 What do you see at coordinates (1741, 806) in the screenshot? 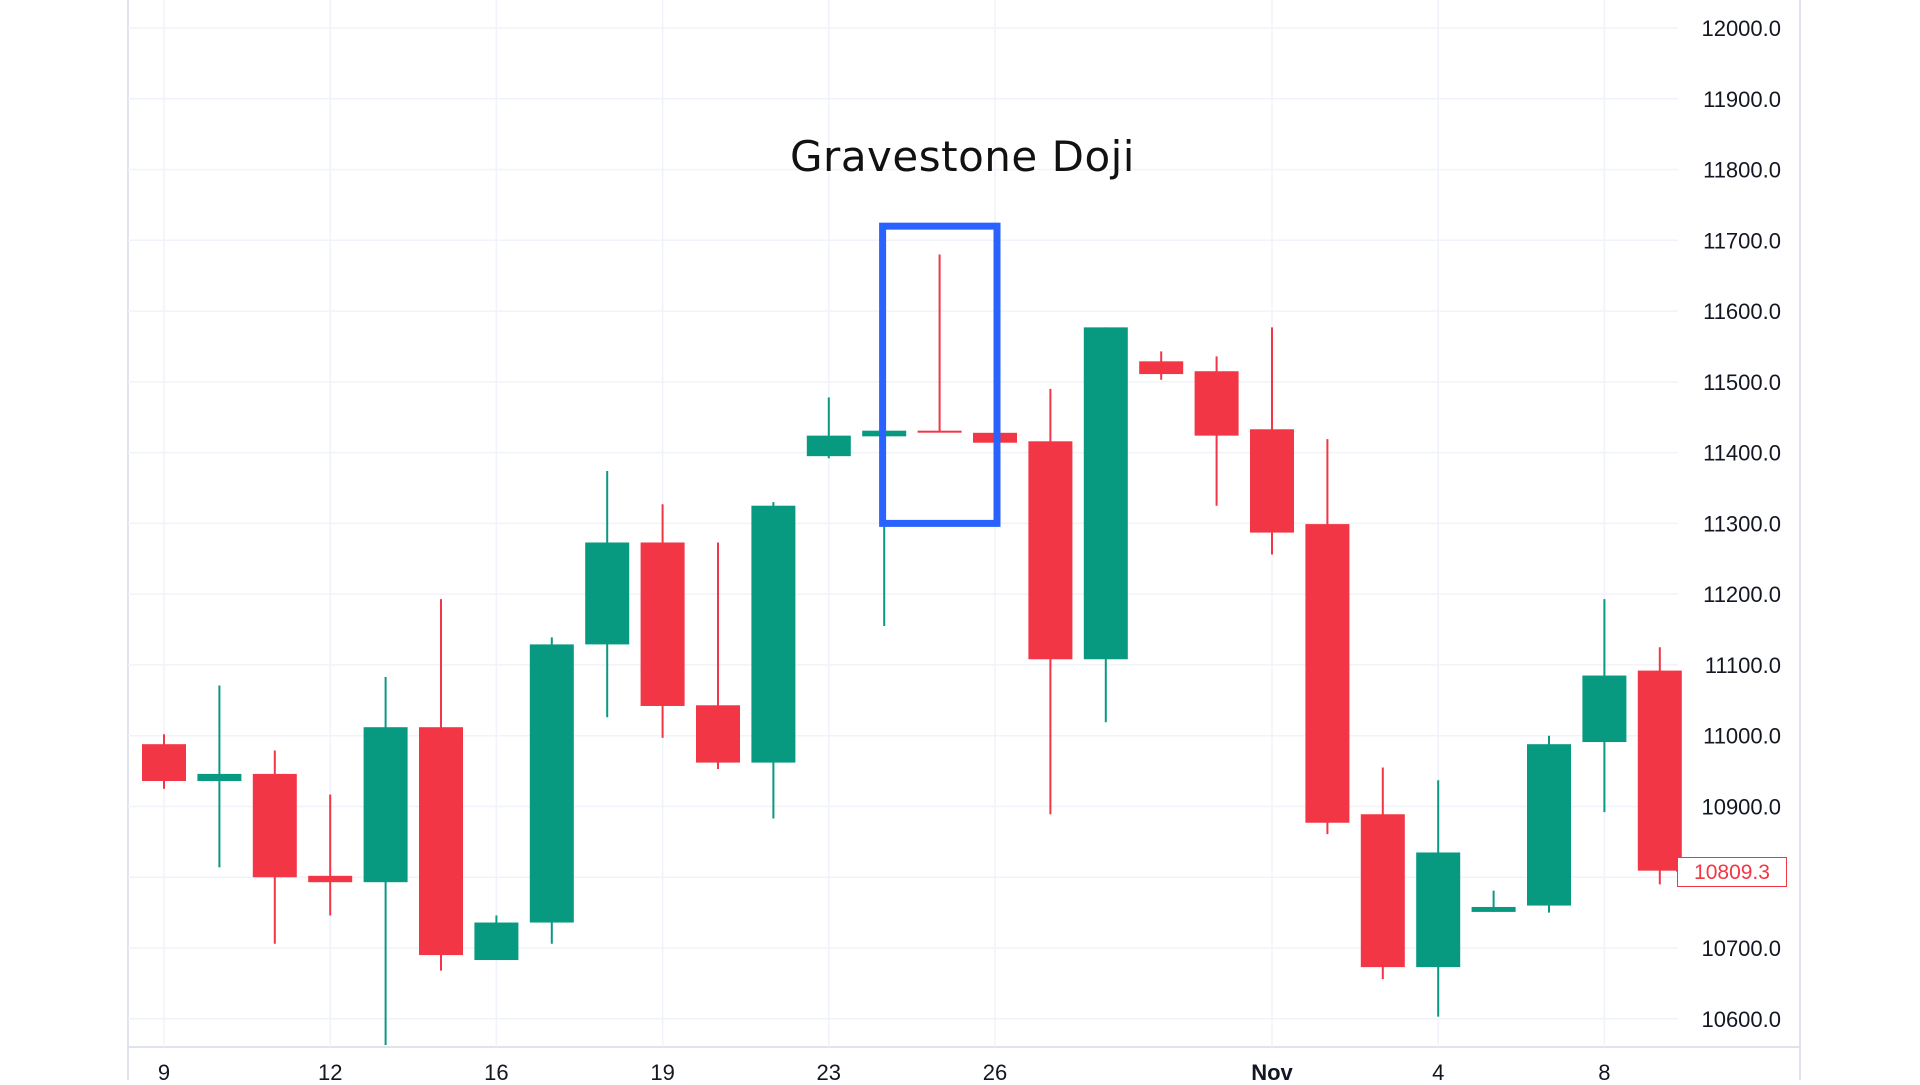
I see `price-axis-tick: 10900.0` at bounding box center [1741, 806].